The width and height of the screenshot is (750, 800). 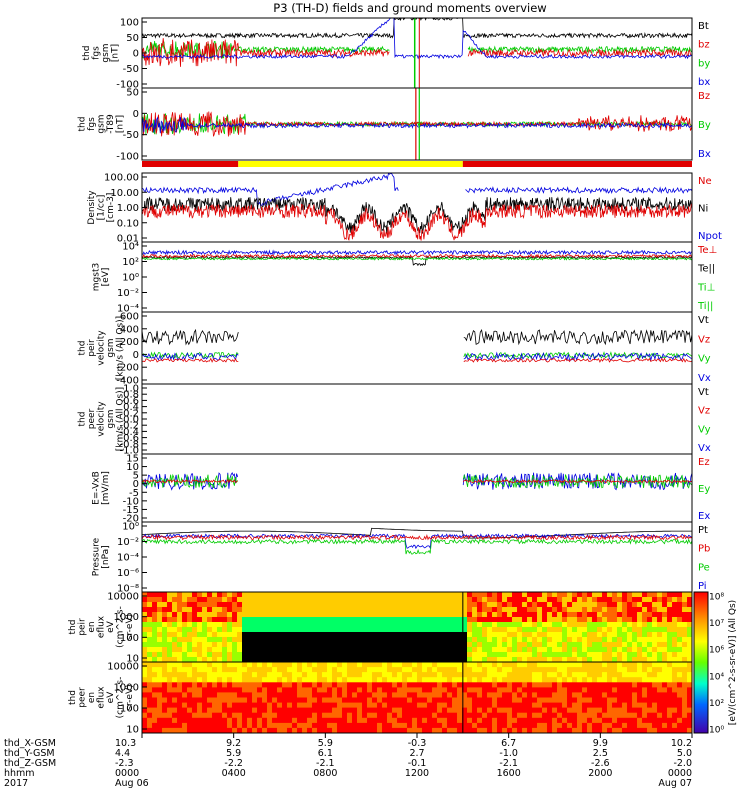 What do you see at coordinates (120, 124) in the screenshot?
I see `panel-ylabel: [nT]` at bounding box center [120, 124].